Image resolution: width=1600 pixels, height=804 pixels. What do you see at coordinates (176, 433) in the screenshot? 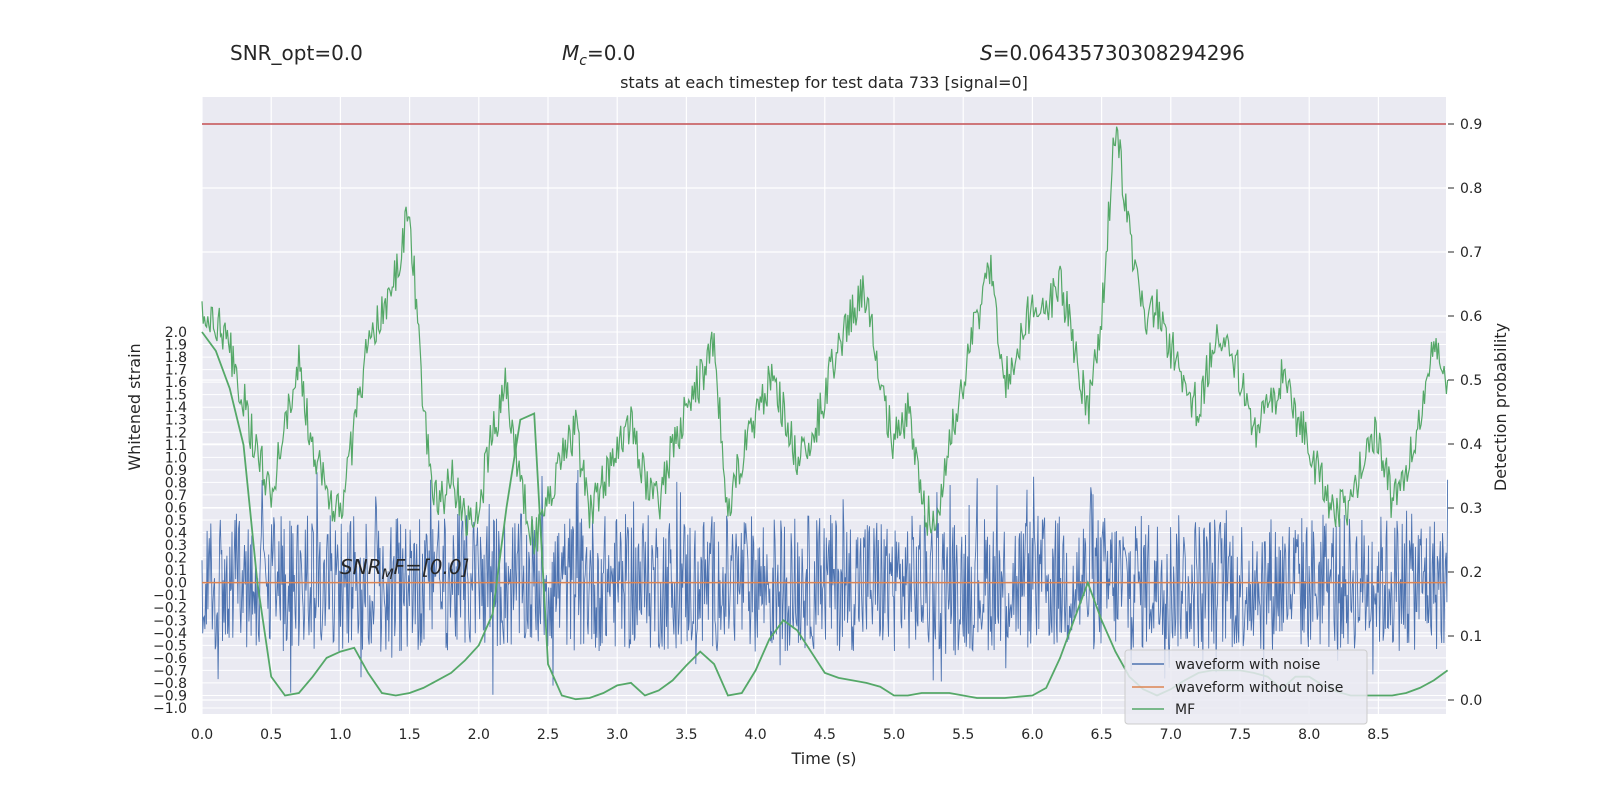
I see `y-left-tick-label: 1.2` at bounding box center [176, 433].